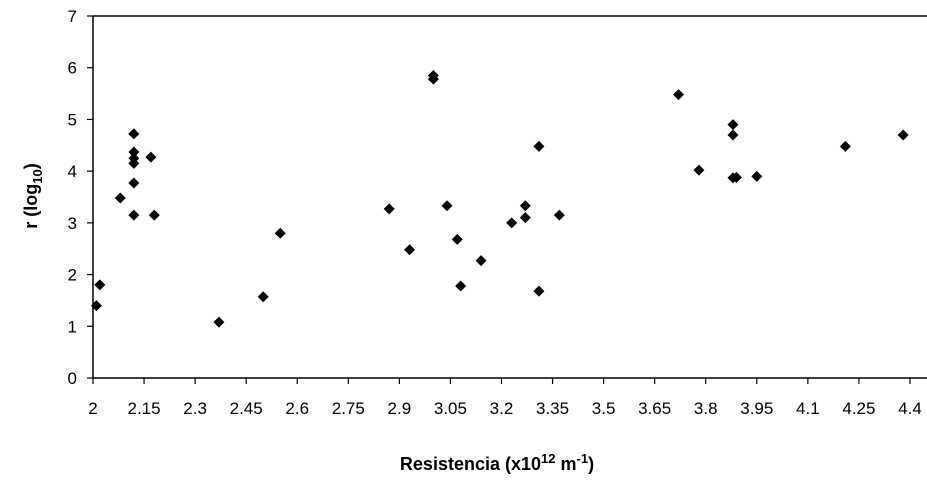 The width and height of the screenshot is (927, 480). What do you see at coordinates (246, 408) in the screenshot?
I see `x-tick-label: 2.45` at bounding box center [246, 408].